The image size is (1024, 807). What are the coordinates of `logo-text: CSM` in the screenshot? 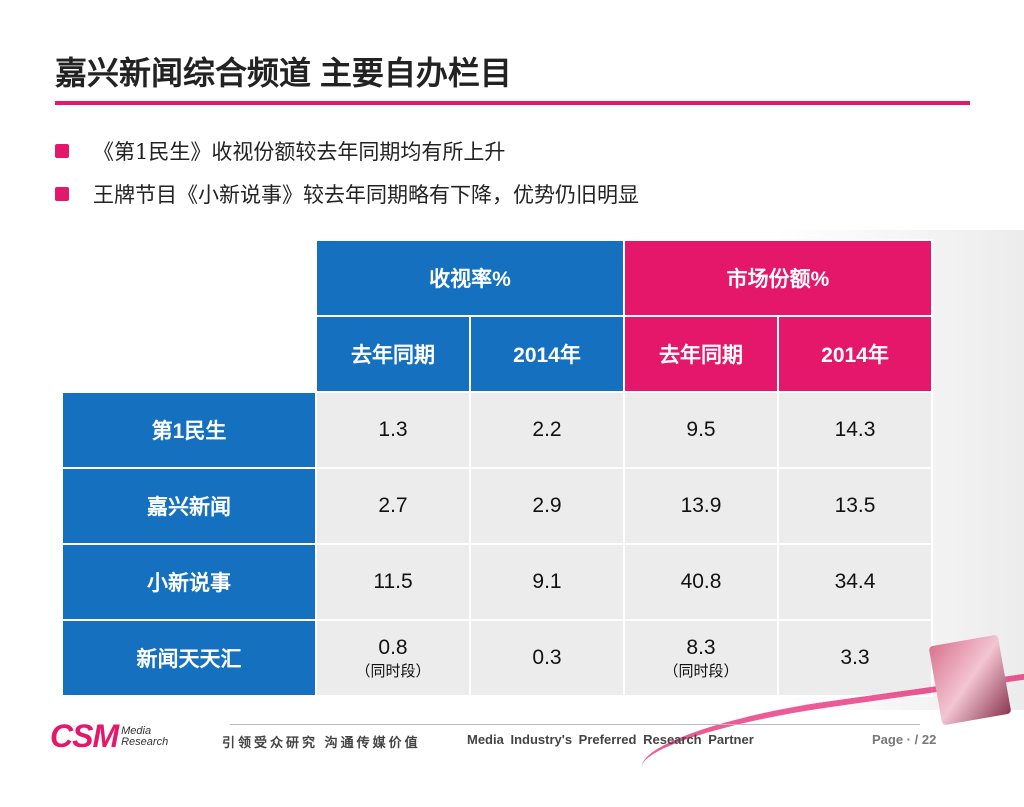 It's located at (84, 736).